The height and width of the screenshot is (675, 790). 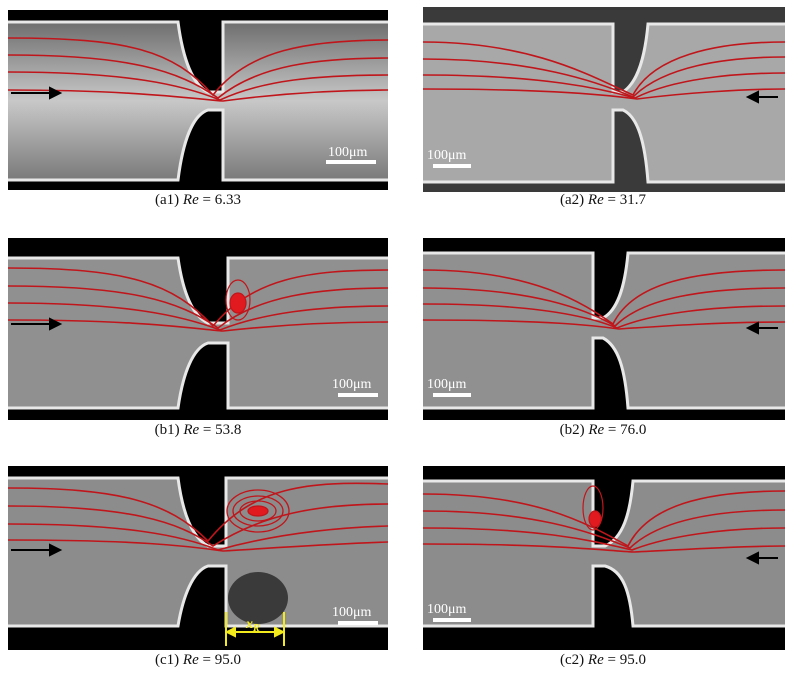 I want to click on panel-caption: (b2) Re = 76.0, so click(x=603, y=430).